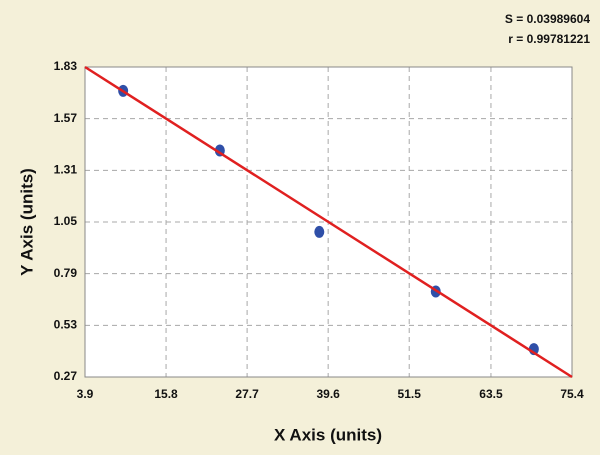 This screenshot has width=600, height=455. Describe the element at coordinates (328, 394) in the screenshot. I see `x-tick-label: 39.6` at that location.